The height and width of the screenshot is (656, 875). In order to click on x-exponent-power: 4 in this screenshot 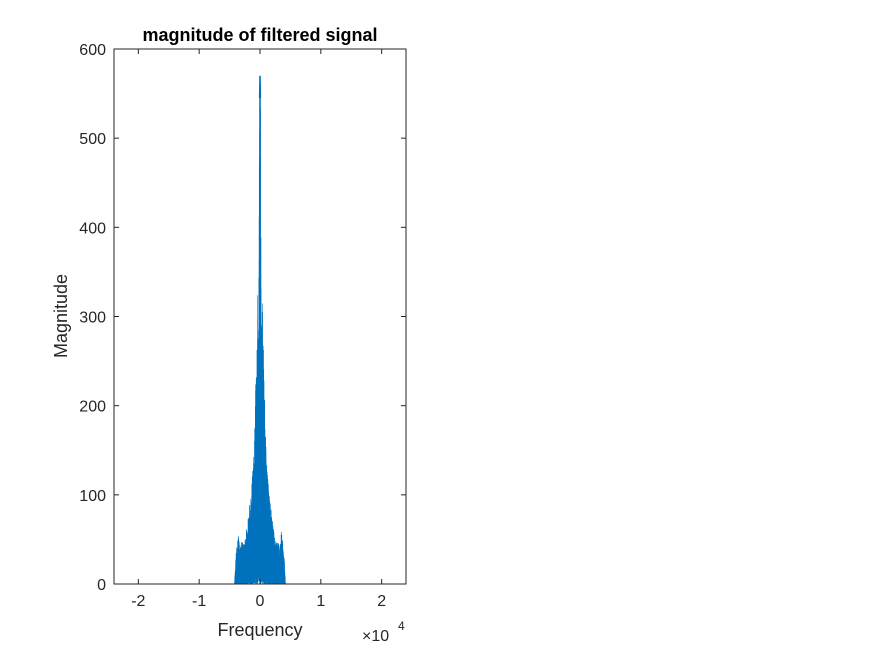, I will do `click(401, 626)`.